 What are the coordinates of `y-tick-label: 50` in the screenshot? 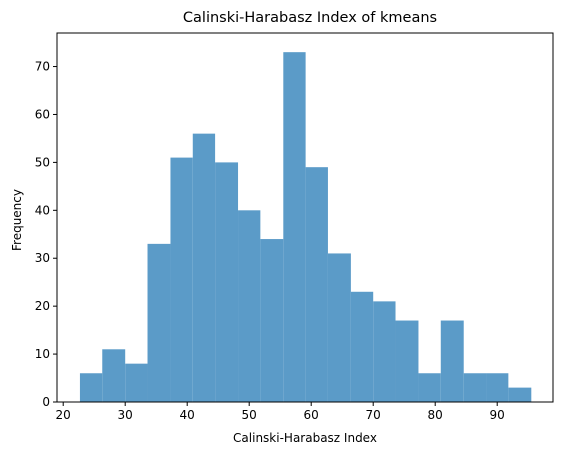 It's located at (42, 162).